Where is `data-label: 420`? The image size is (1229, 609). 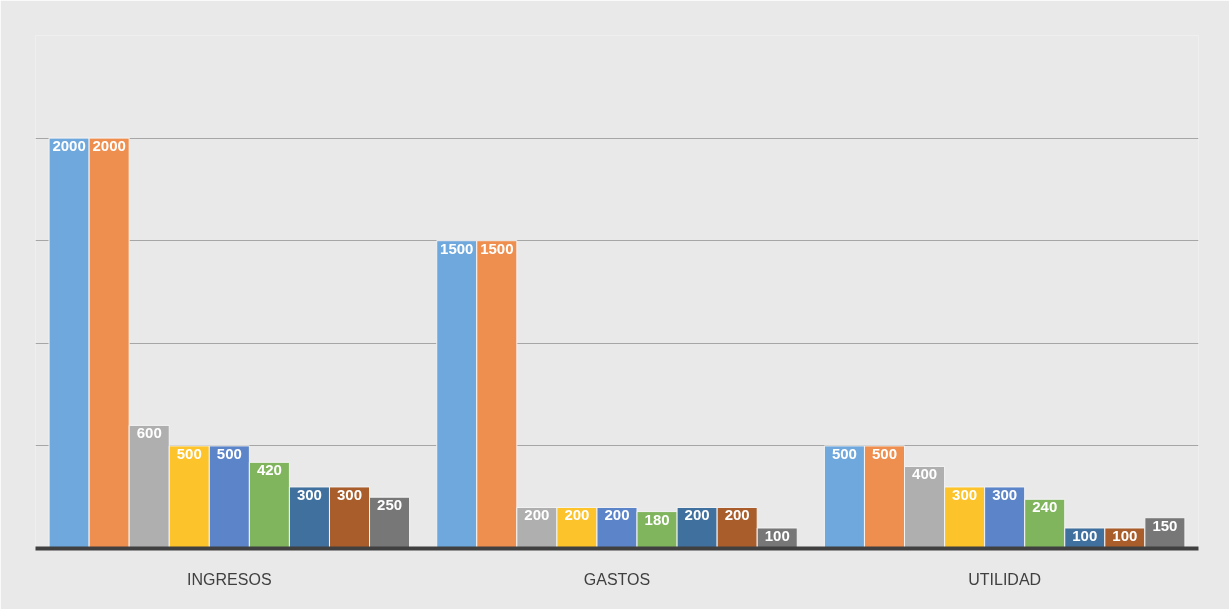 data-label: 420 is located at coordinates (269, 470).